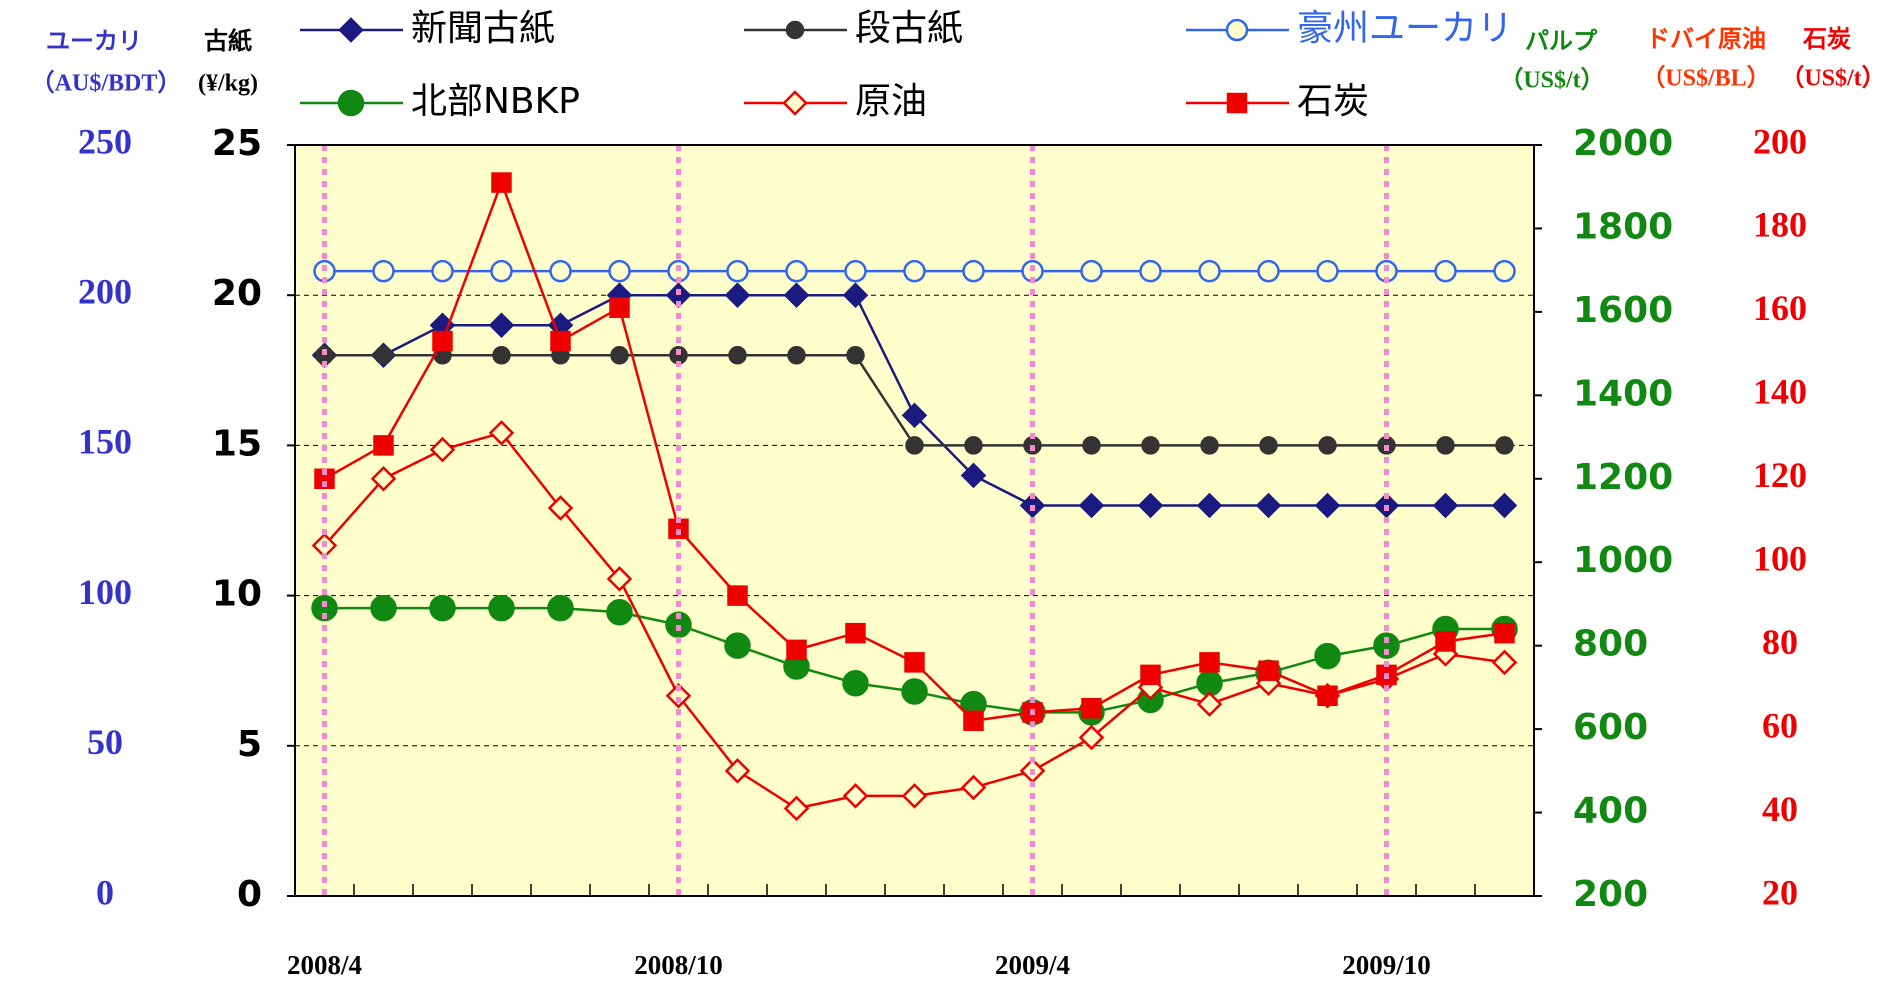  I want to click on y-tick-label: 120, so click(1780, 475).